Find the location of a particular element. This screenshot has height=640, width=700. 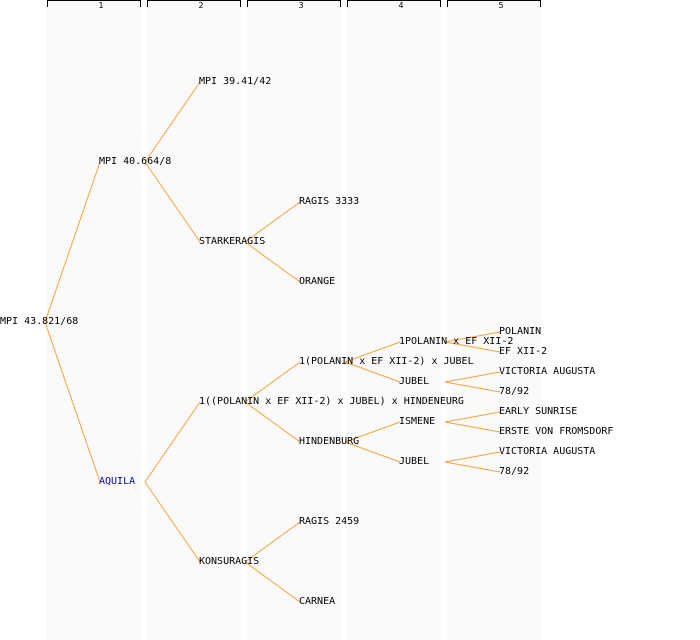

node-dd-dam: CARNEA is located at coordinates (317, 601).